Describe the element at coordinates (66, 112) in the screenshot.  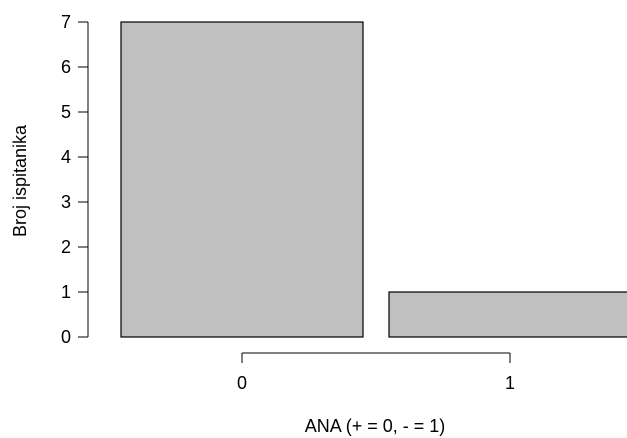
I see `y-tick-label: 5` at that location.